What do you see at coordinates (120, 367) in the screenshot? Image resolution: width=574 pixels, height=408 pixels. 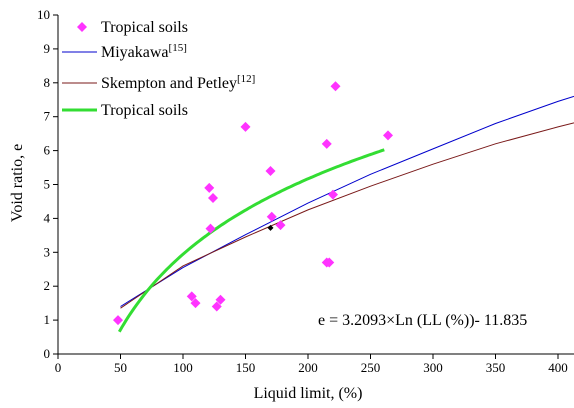 I see `x-tick-label: 50` at bounding box center [120, 367].